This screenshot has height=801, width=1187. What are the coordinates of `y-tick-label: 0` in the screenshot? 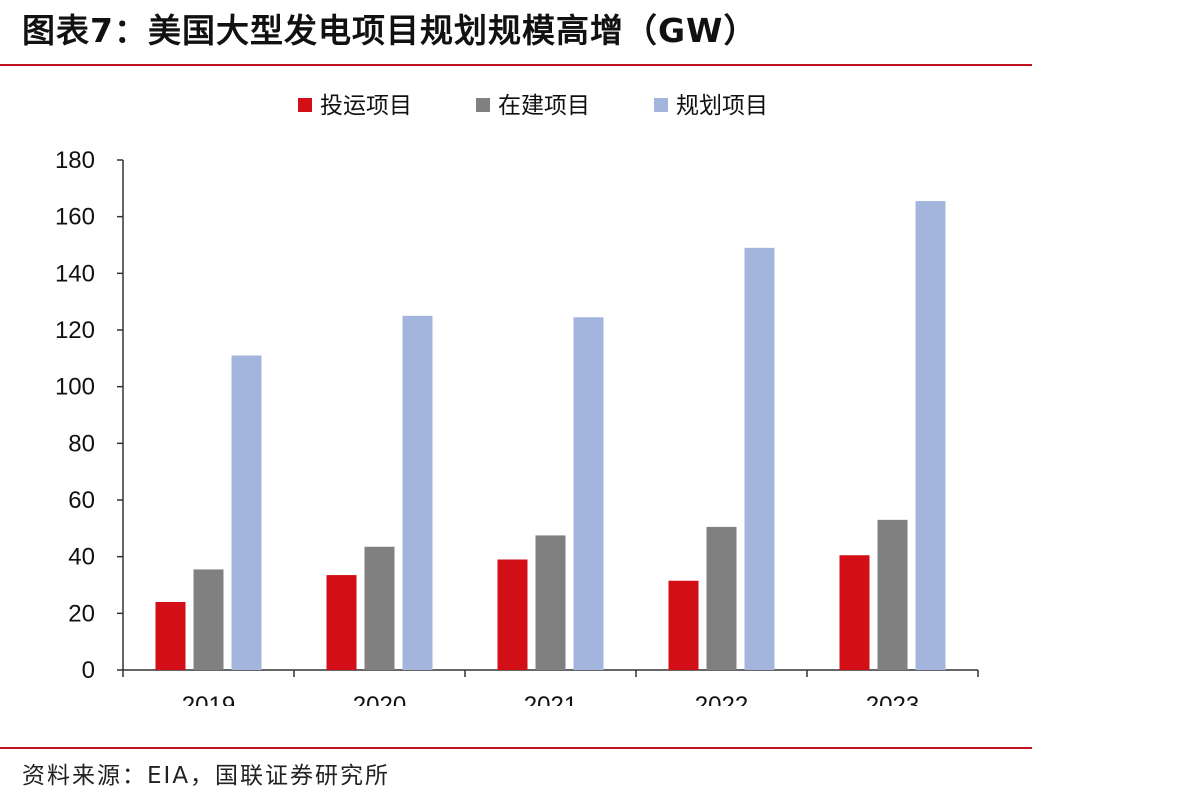 It's located at (88, 670).